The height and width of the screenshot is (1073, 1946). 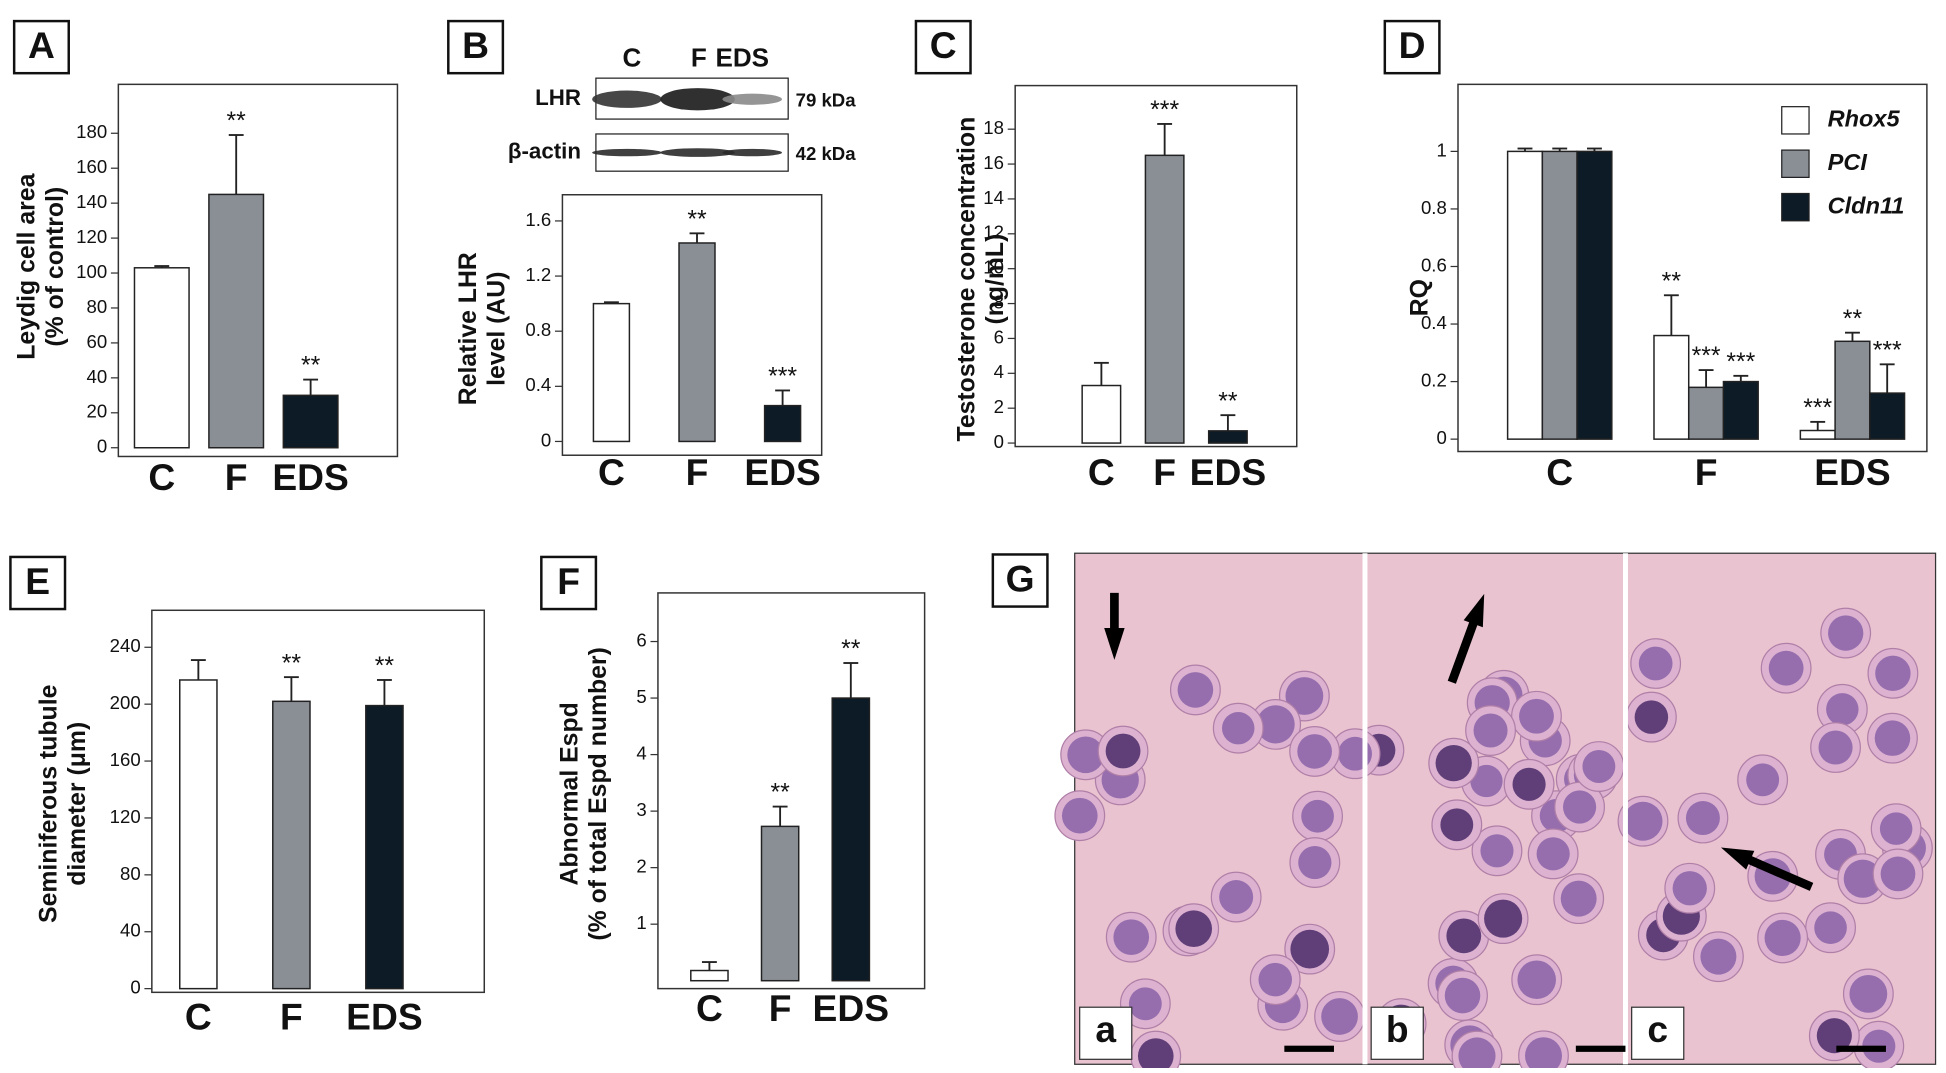 What do you see at coordinates (999, 371) in the screenshot?
I see `y-tick-label: 4` at bounding box center [999, 371].